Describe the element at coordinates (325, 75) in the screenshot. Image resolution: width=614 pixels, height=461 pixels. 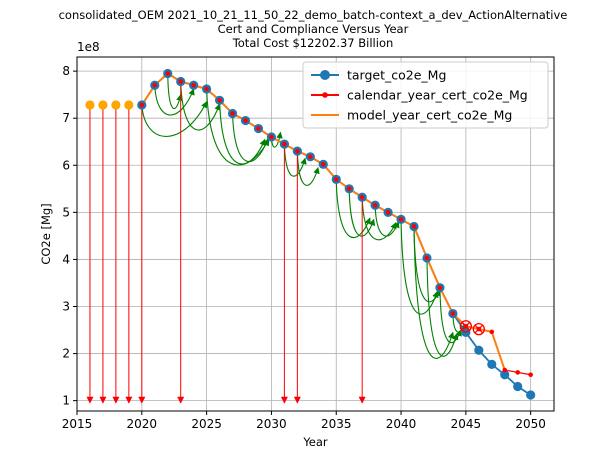
I see `legend-marker-target` at that location.